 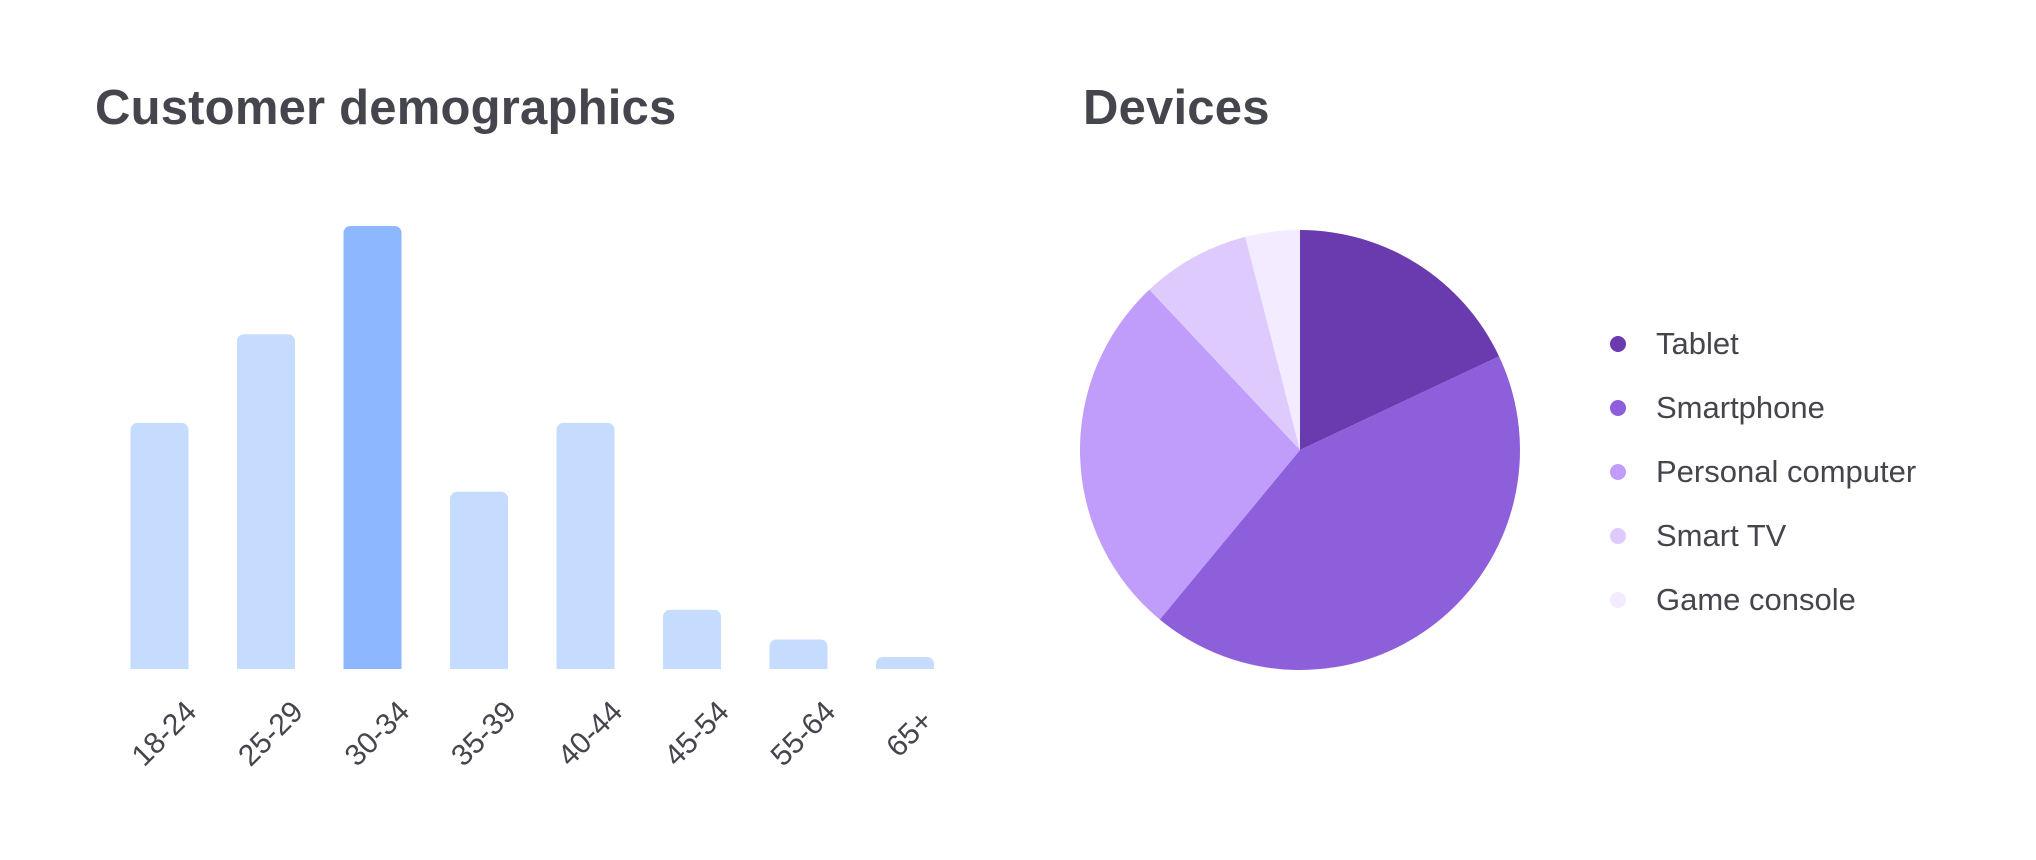 I want to click on legend-swatch-tablet, so click(x=1618, y=344).